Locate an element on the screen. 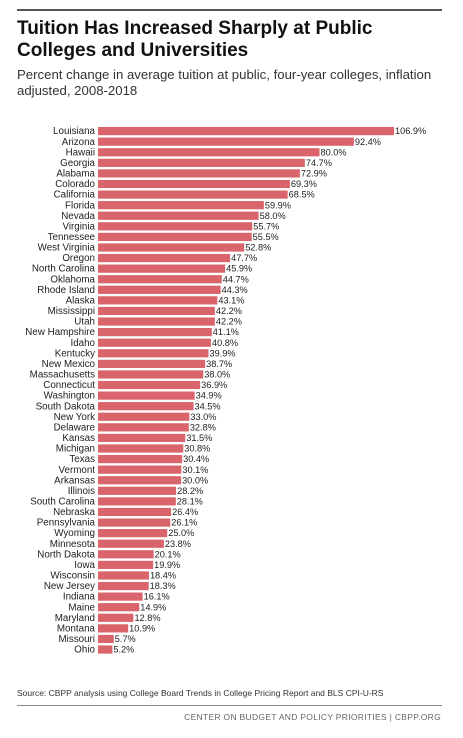 Image resolution: width=463 pixels, height=738 pixels. category-label: Missouri is located at coordinates (77, 639).